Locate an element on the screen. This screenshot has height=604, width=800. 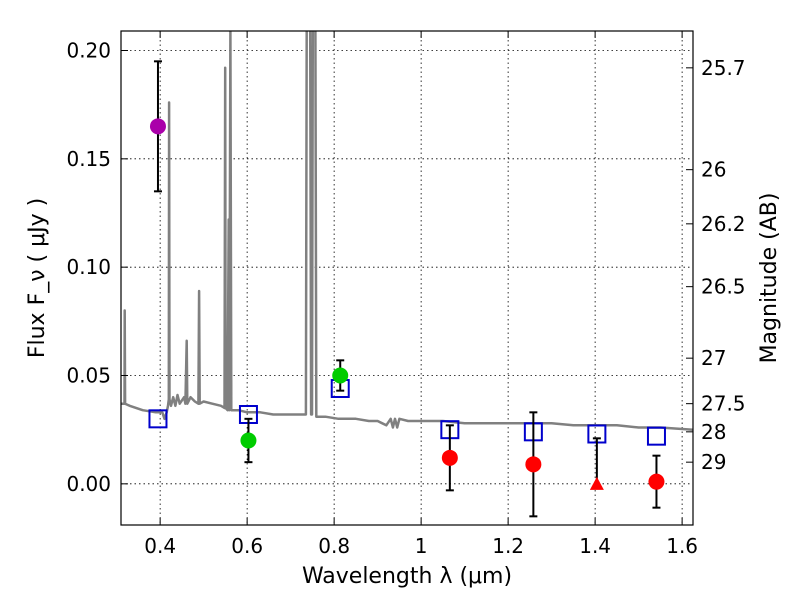
right-axis-label: Magnitude (AB) is located at coordinates (769, 278).